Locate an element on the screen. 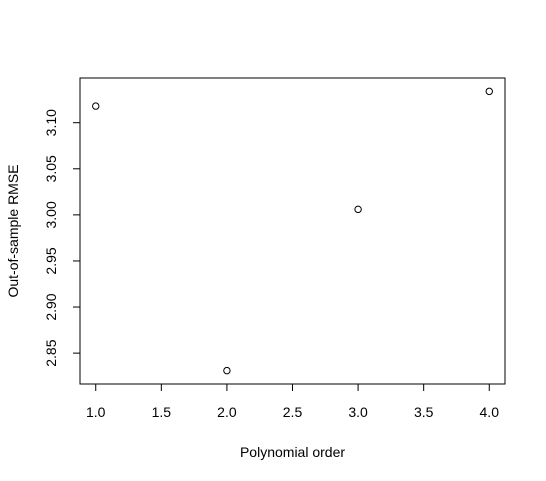  x-tick-label: 1.0 is located at coordinates (96, 412).